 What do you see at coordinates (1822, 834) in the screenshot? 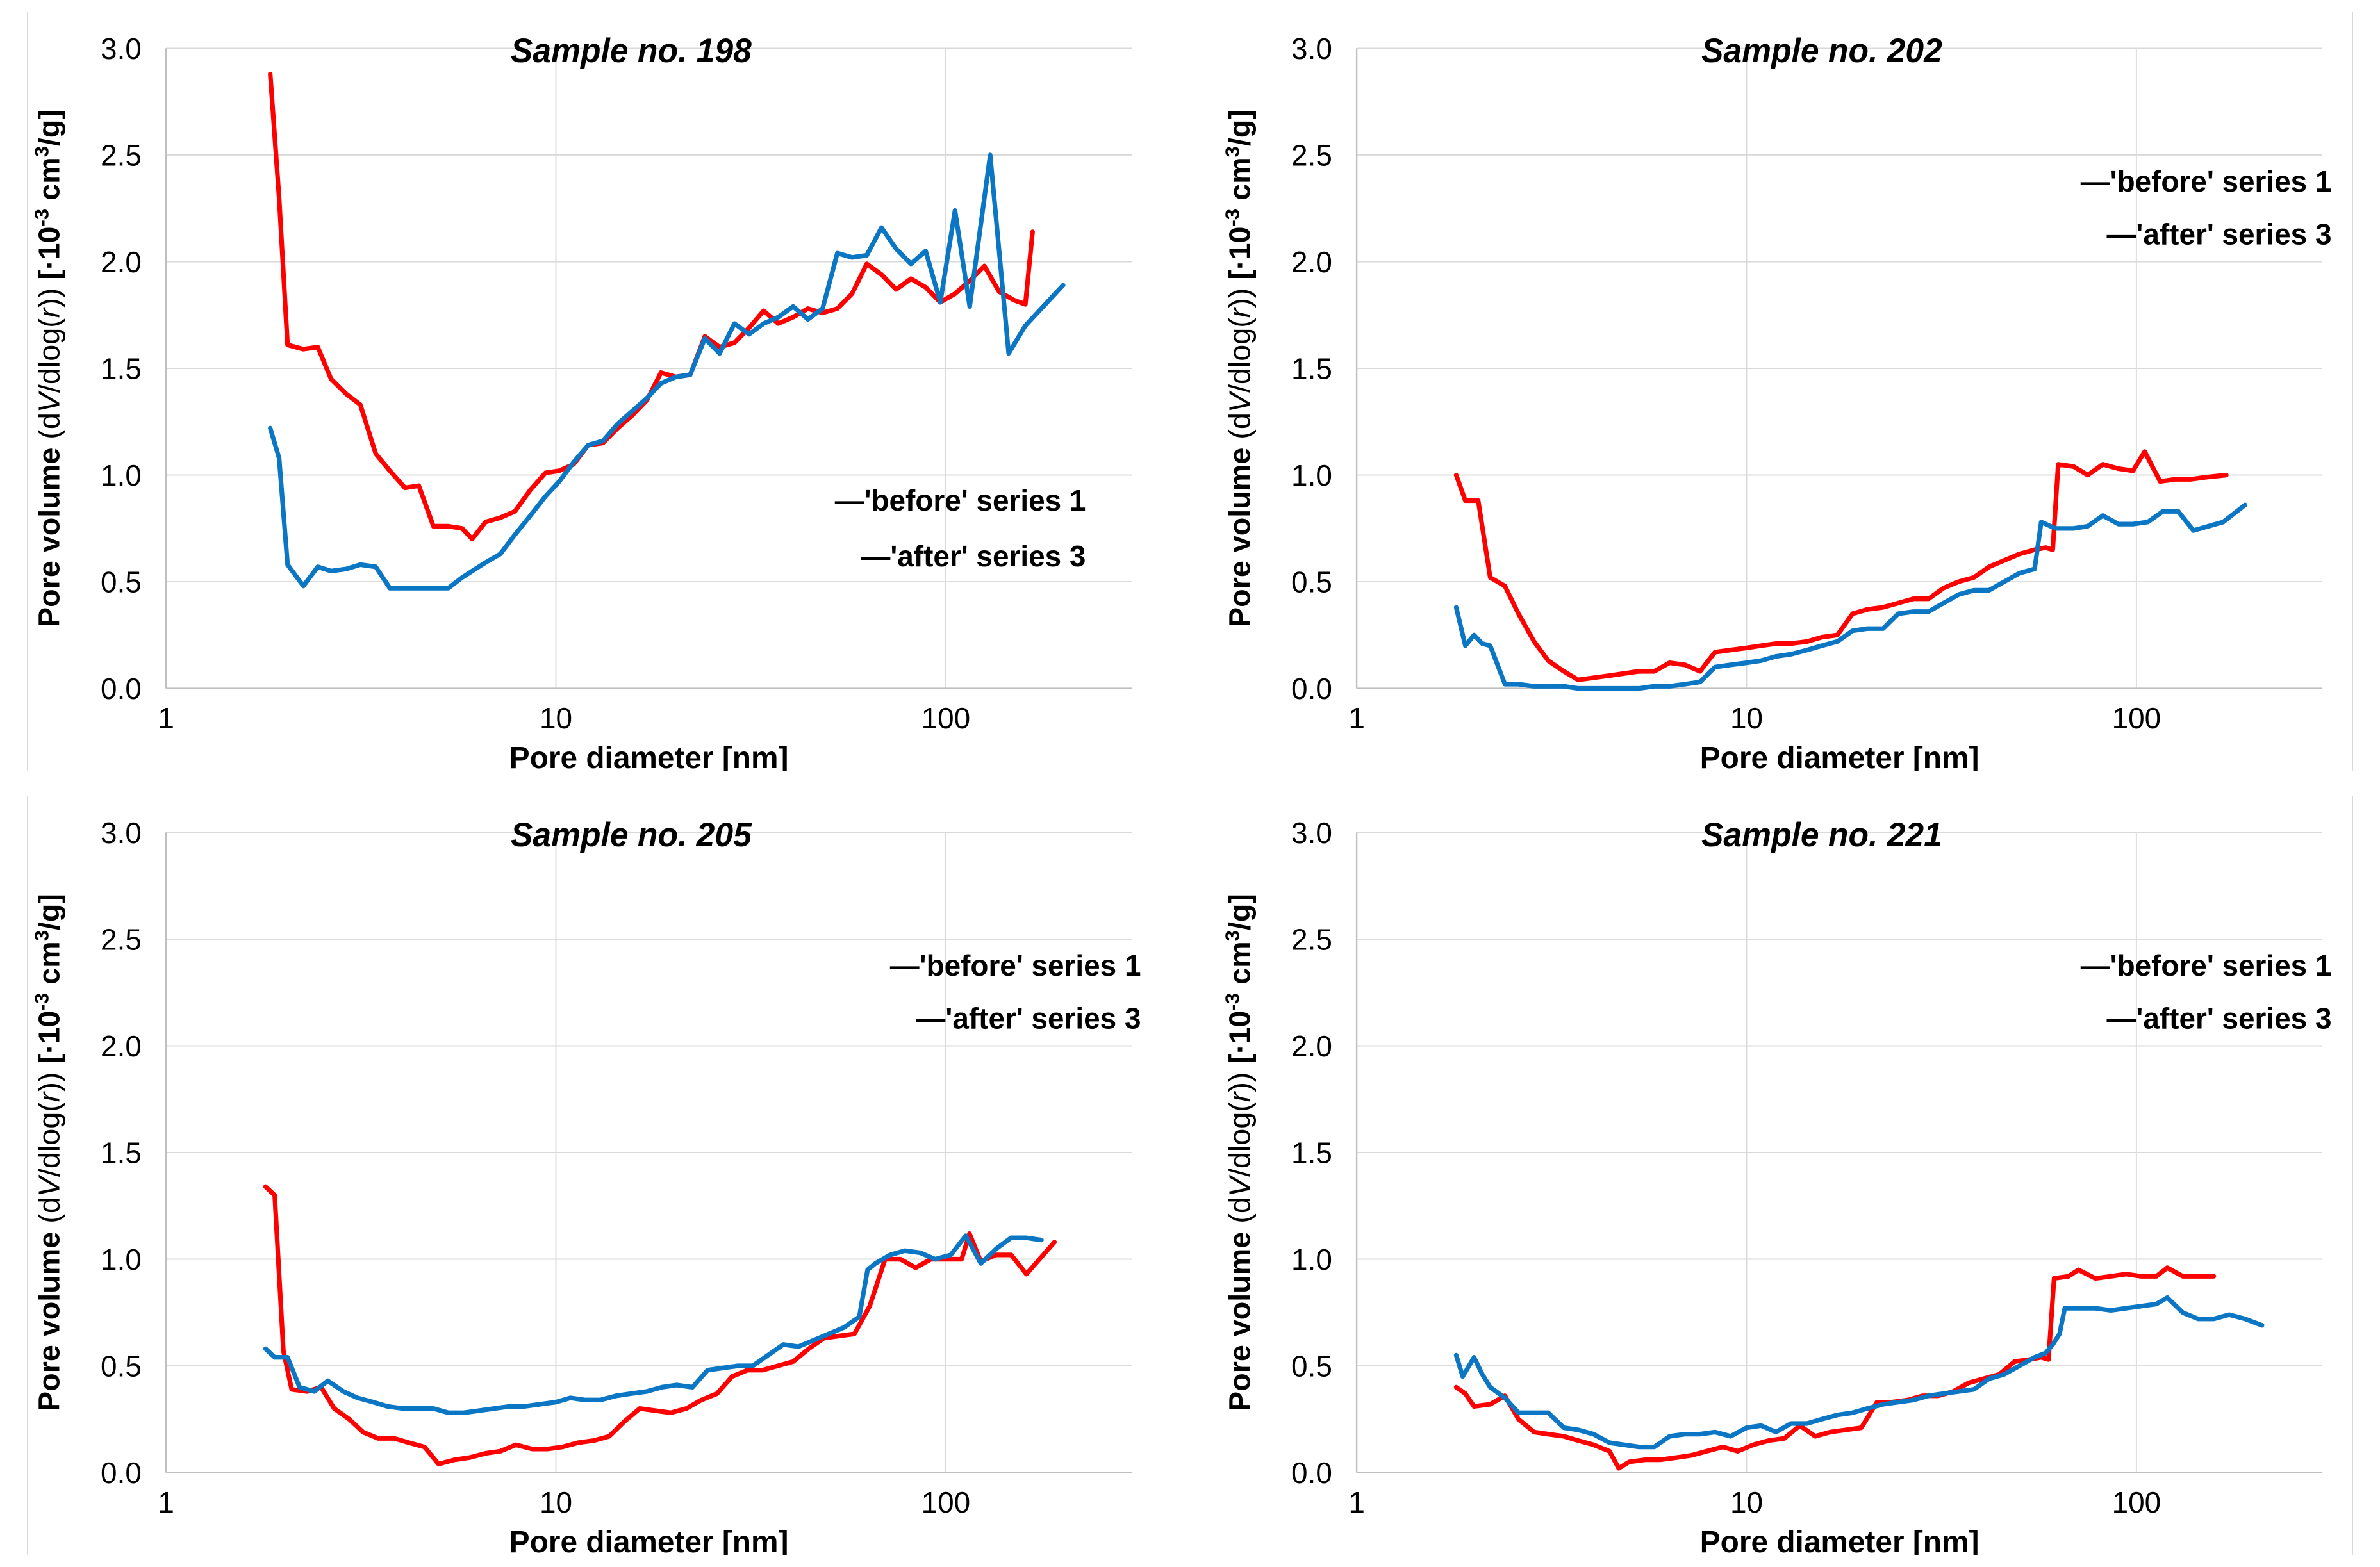
I see `chart-title: Sample no. 221` at bounding box center [1822, 834].